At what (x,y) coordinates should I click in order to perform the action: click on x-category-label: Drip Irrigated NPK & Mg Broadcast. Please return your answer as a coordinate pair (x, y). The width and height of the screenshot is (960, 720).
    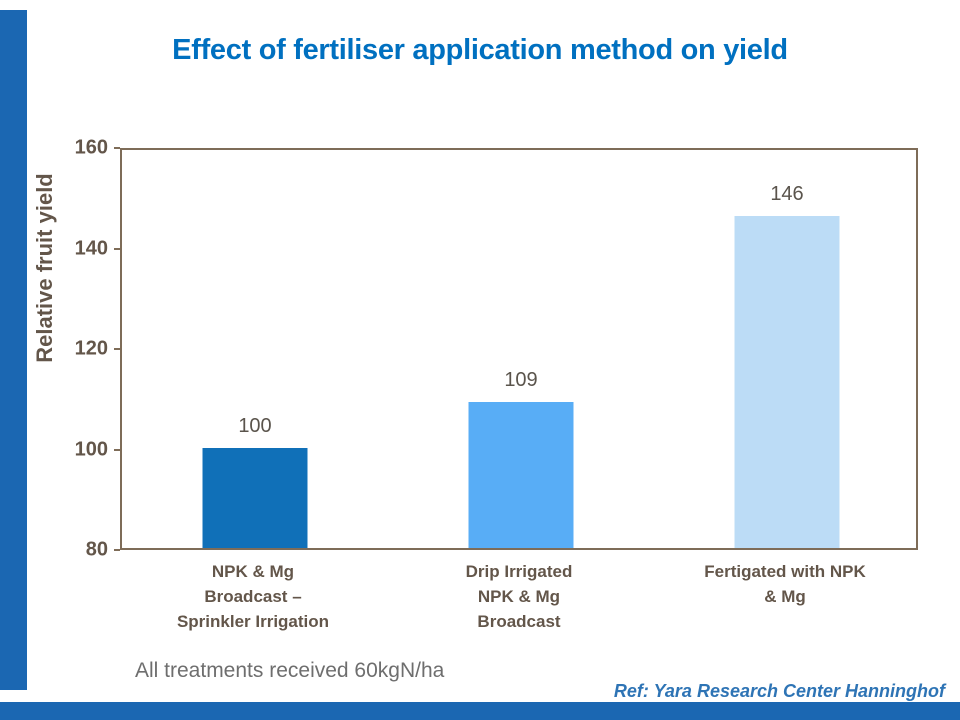
    Looking at the image, I should click on (519, 596).